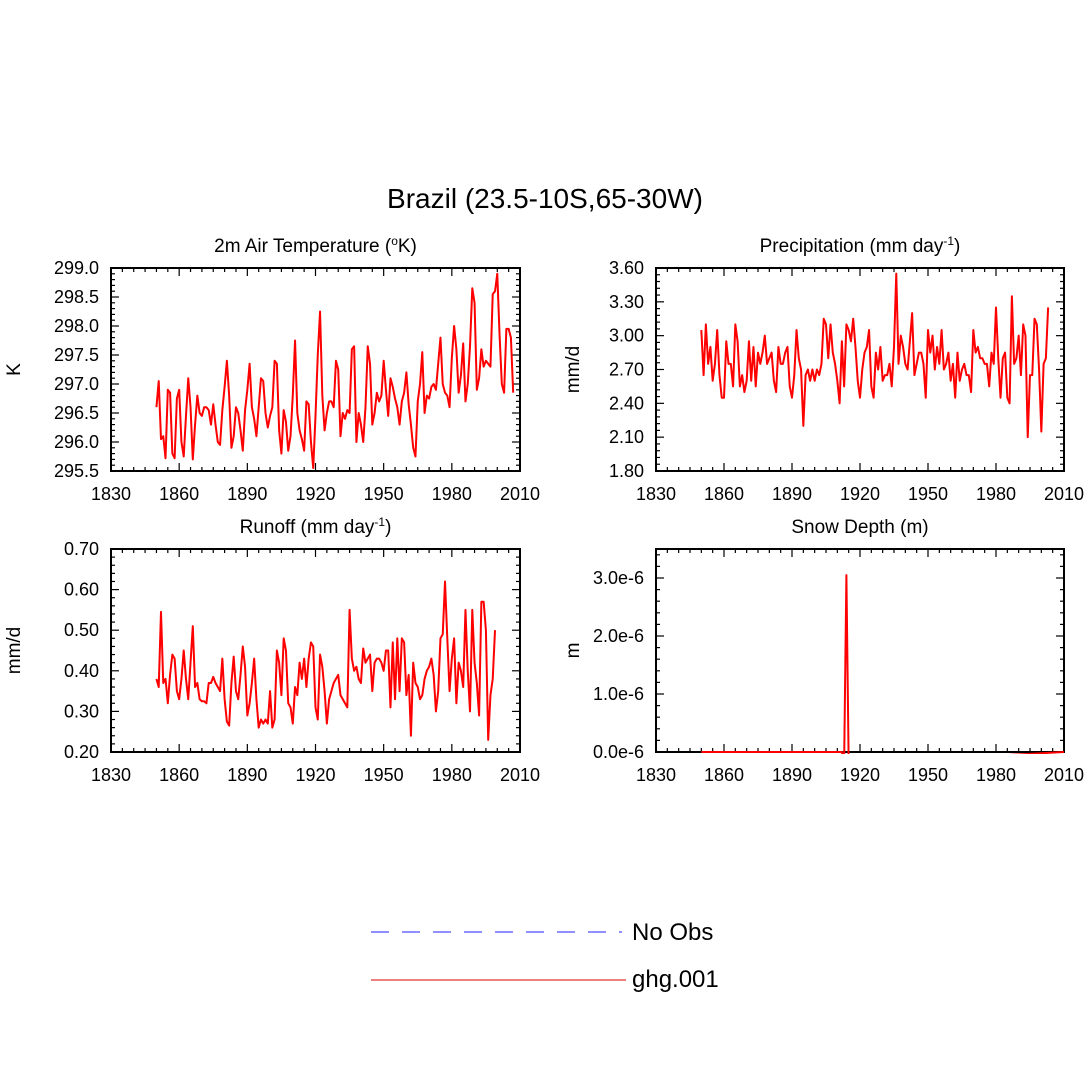 This screenshot has height=1092, width=1090. I want to click on y-tick-label: 3.60, so click(626, 268).